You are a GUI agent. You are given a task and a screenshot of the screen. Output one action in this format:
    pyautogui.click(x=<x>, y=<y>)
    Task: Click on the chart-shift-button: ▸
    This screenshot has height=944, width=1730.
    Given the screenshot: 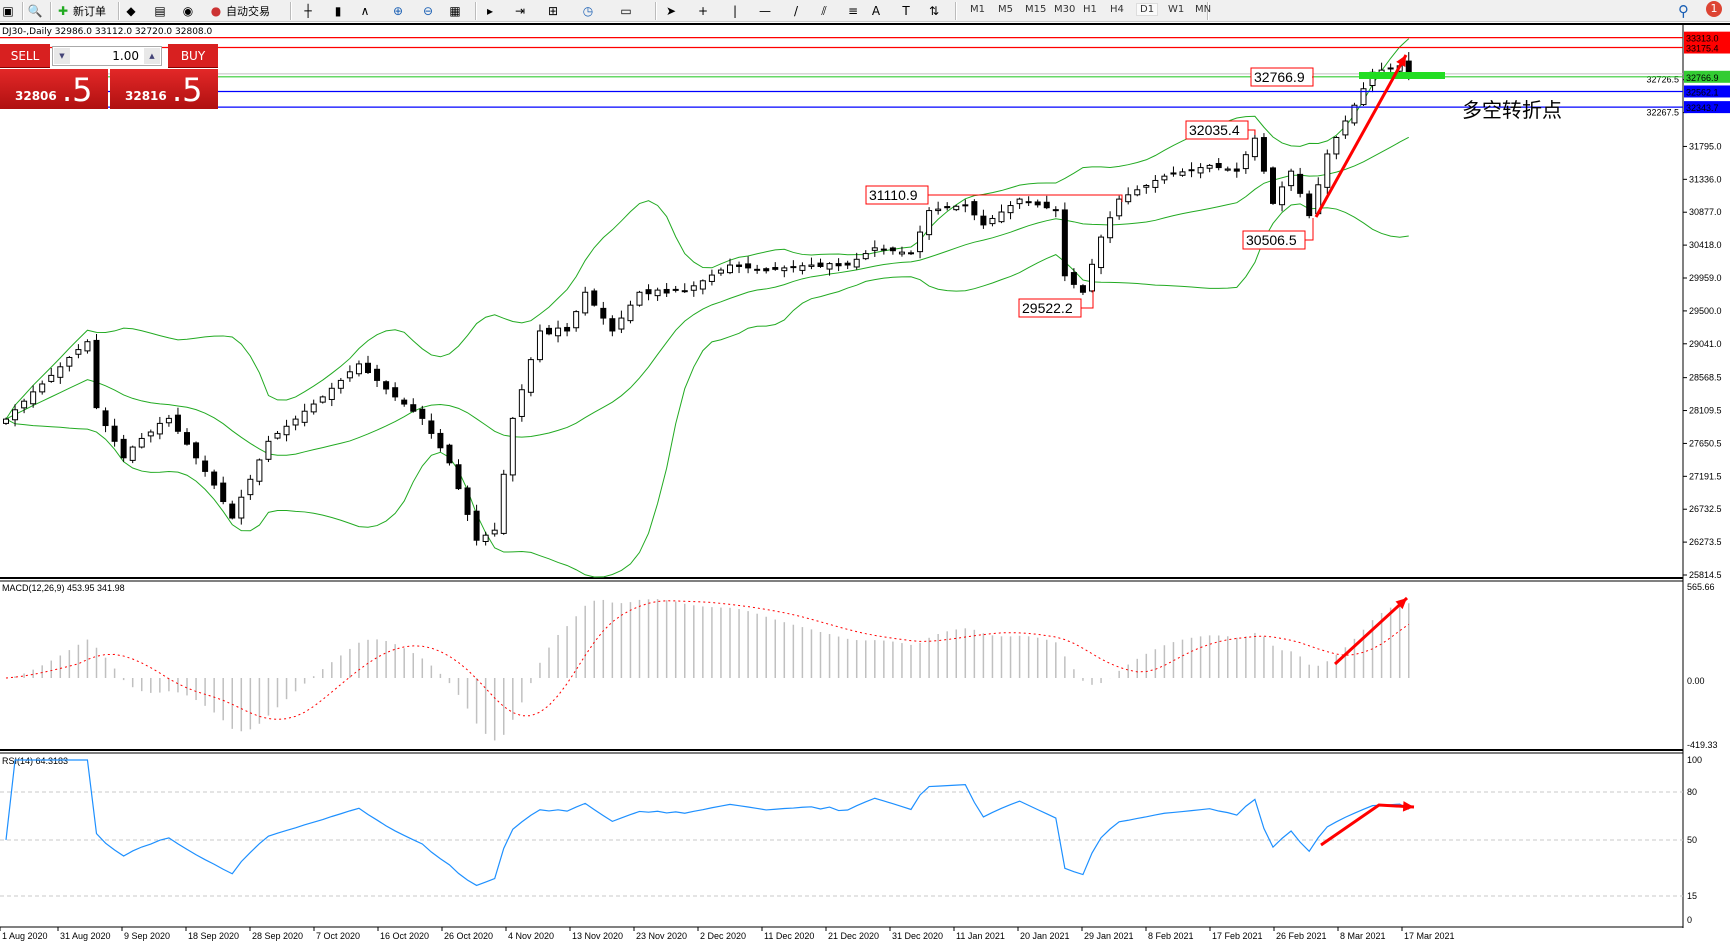 What is the action you would take?
    pyautogui.click(x=490, y=11)
    